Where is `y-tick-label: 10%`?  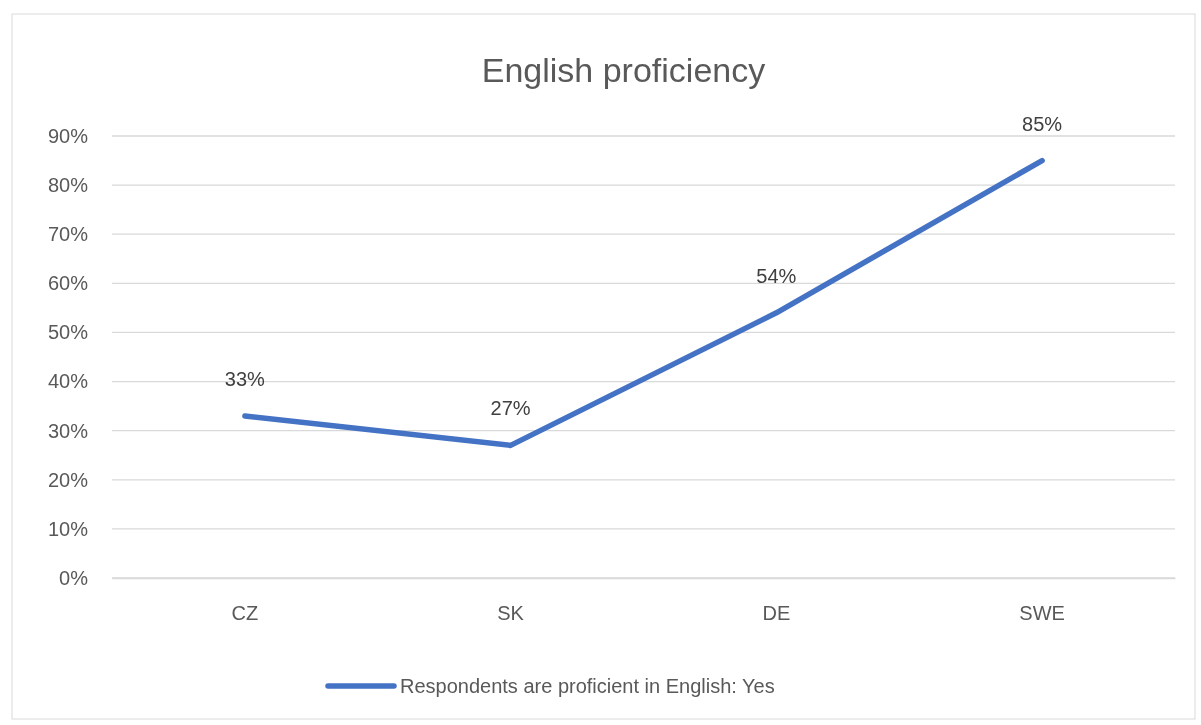
y-tick-label: 10% is located at coordinates (68, 528).